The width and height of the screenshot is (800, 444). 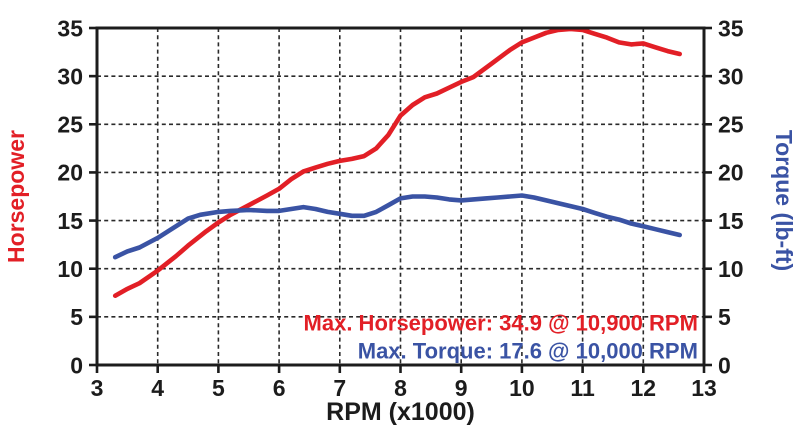 I want to click on right-tick-label-0: 0, so click(x=724, y=365).